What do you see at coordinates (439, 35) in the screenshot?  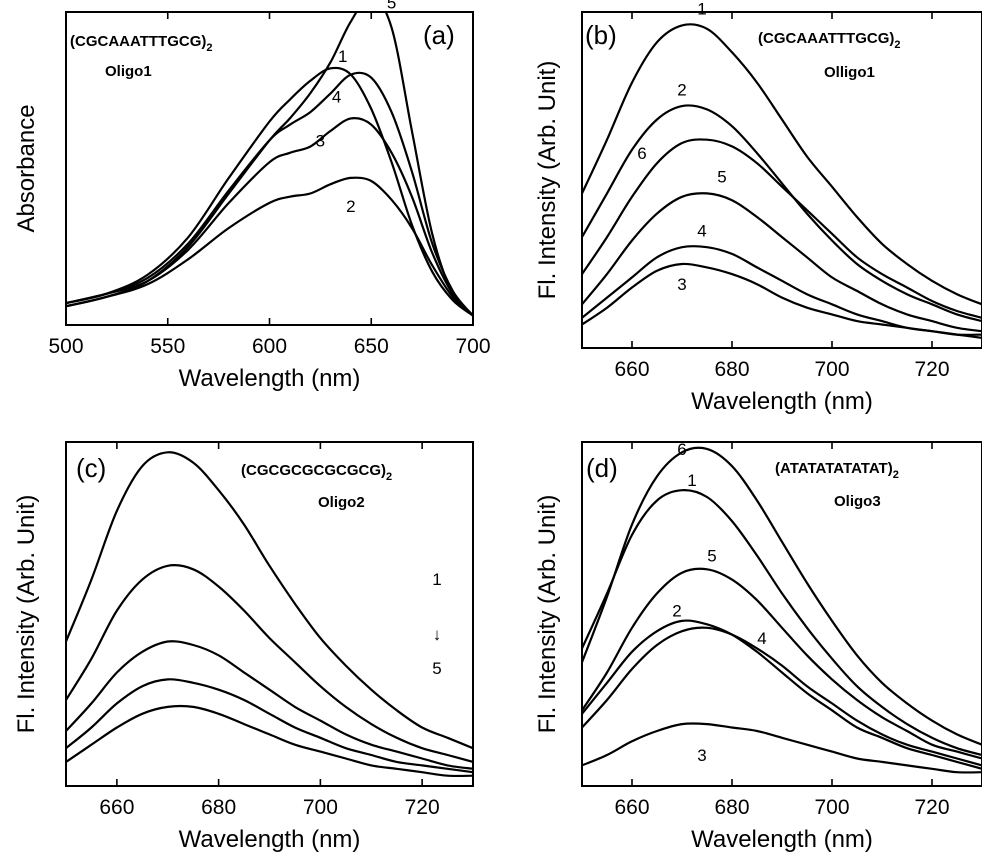 I see `panel-label: (a)` at bounding box center [439, 35].